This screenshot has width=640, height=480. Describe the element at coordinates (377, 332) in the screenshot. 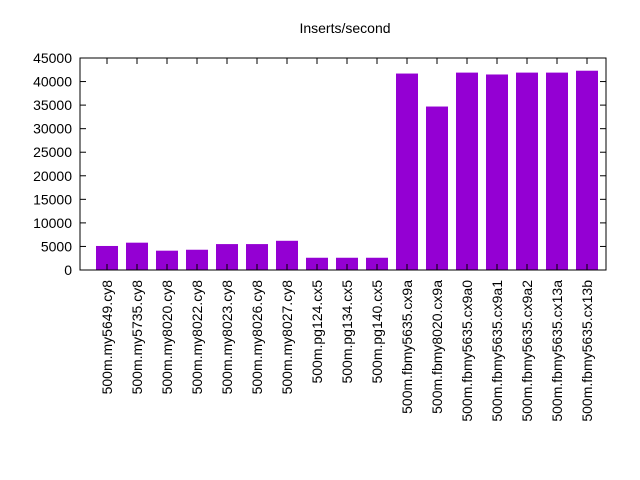

I see `x-category-label: 500m.pg140.cx5` at that location.